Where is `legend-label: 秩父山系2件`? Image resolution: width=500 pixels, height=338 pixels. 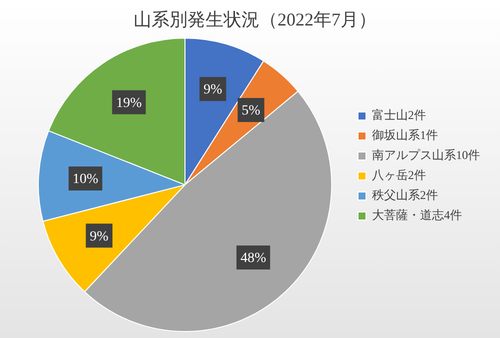 legend-label: 秩父山系2件 is located at coordinates (405, 195).